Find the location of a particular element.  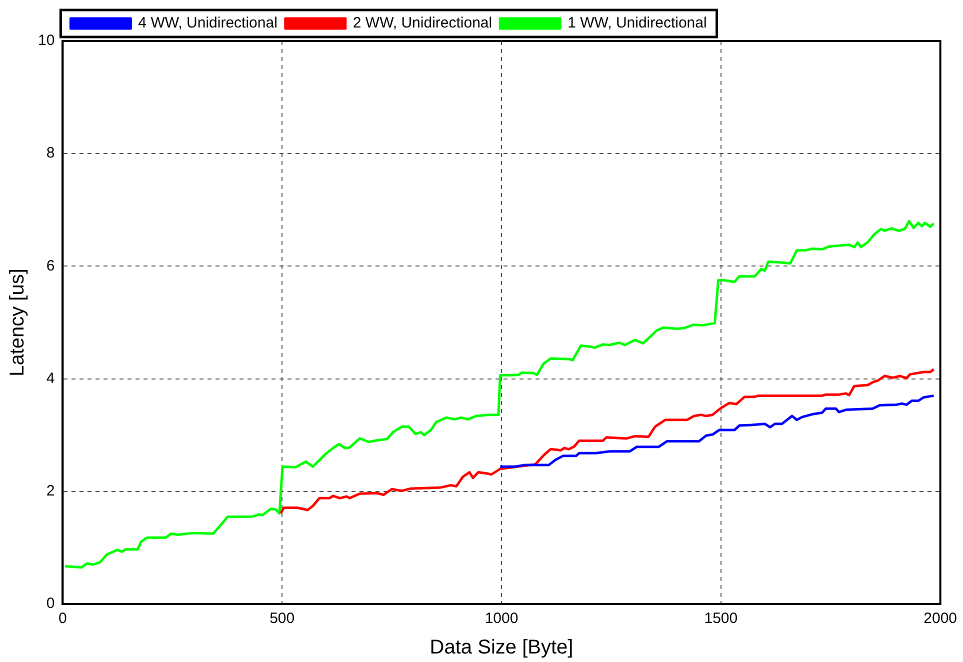

y-tick-label: 6 is located at coordinates (50, 265).